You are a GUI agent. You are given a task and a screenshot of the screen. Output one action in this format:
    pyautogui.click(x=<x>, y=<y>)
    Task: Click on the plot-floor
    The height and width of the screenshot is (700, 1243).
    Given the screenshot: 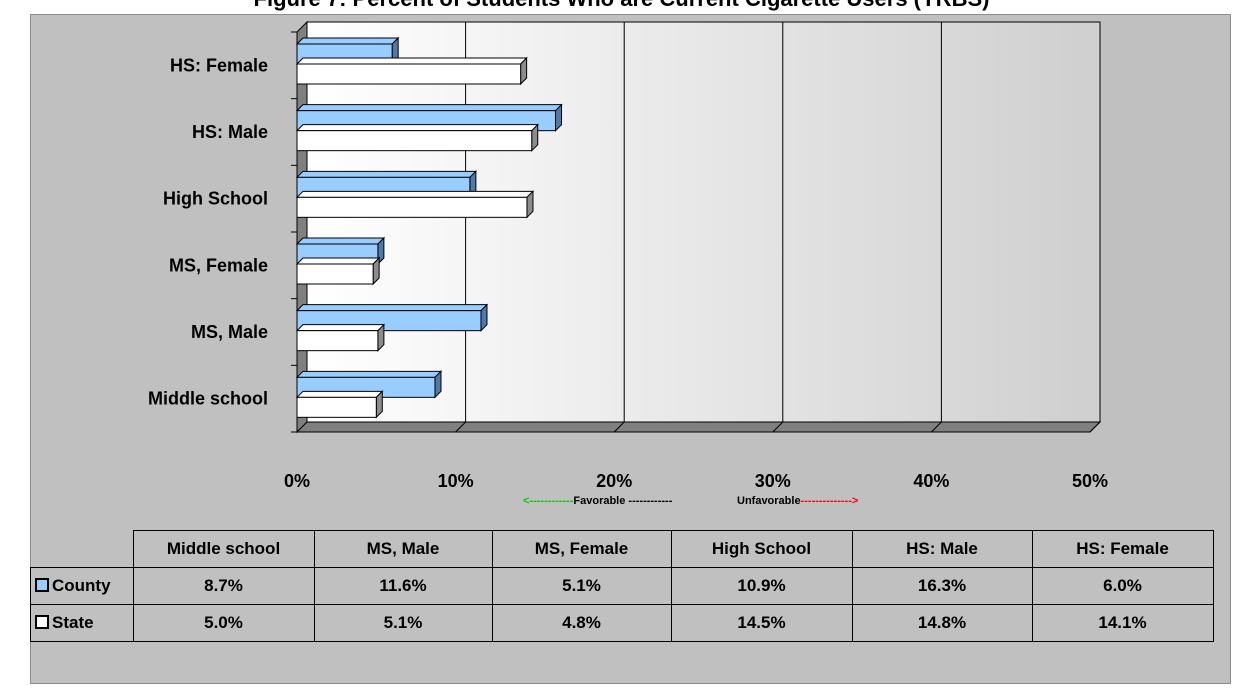 What is the action you would take?
    pyautogui.click(x=698, y=427)
    